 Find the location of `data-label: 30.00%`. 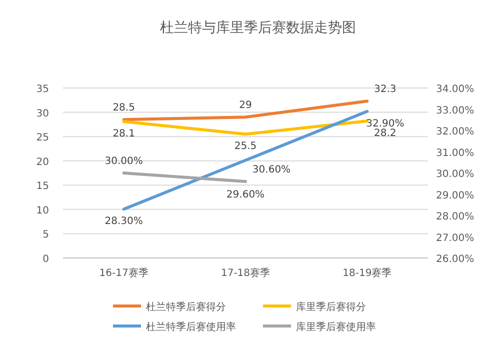

data-label: 30.00% is located at coordinates (123, 161).